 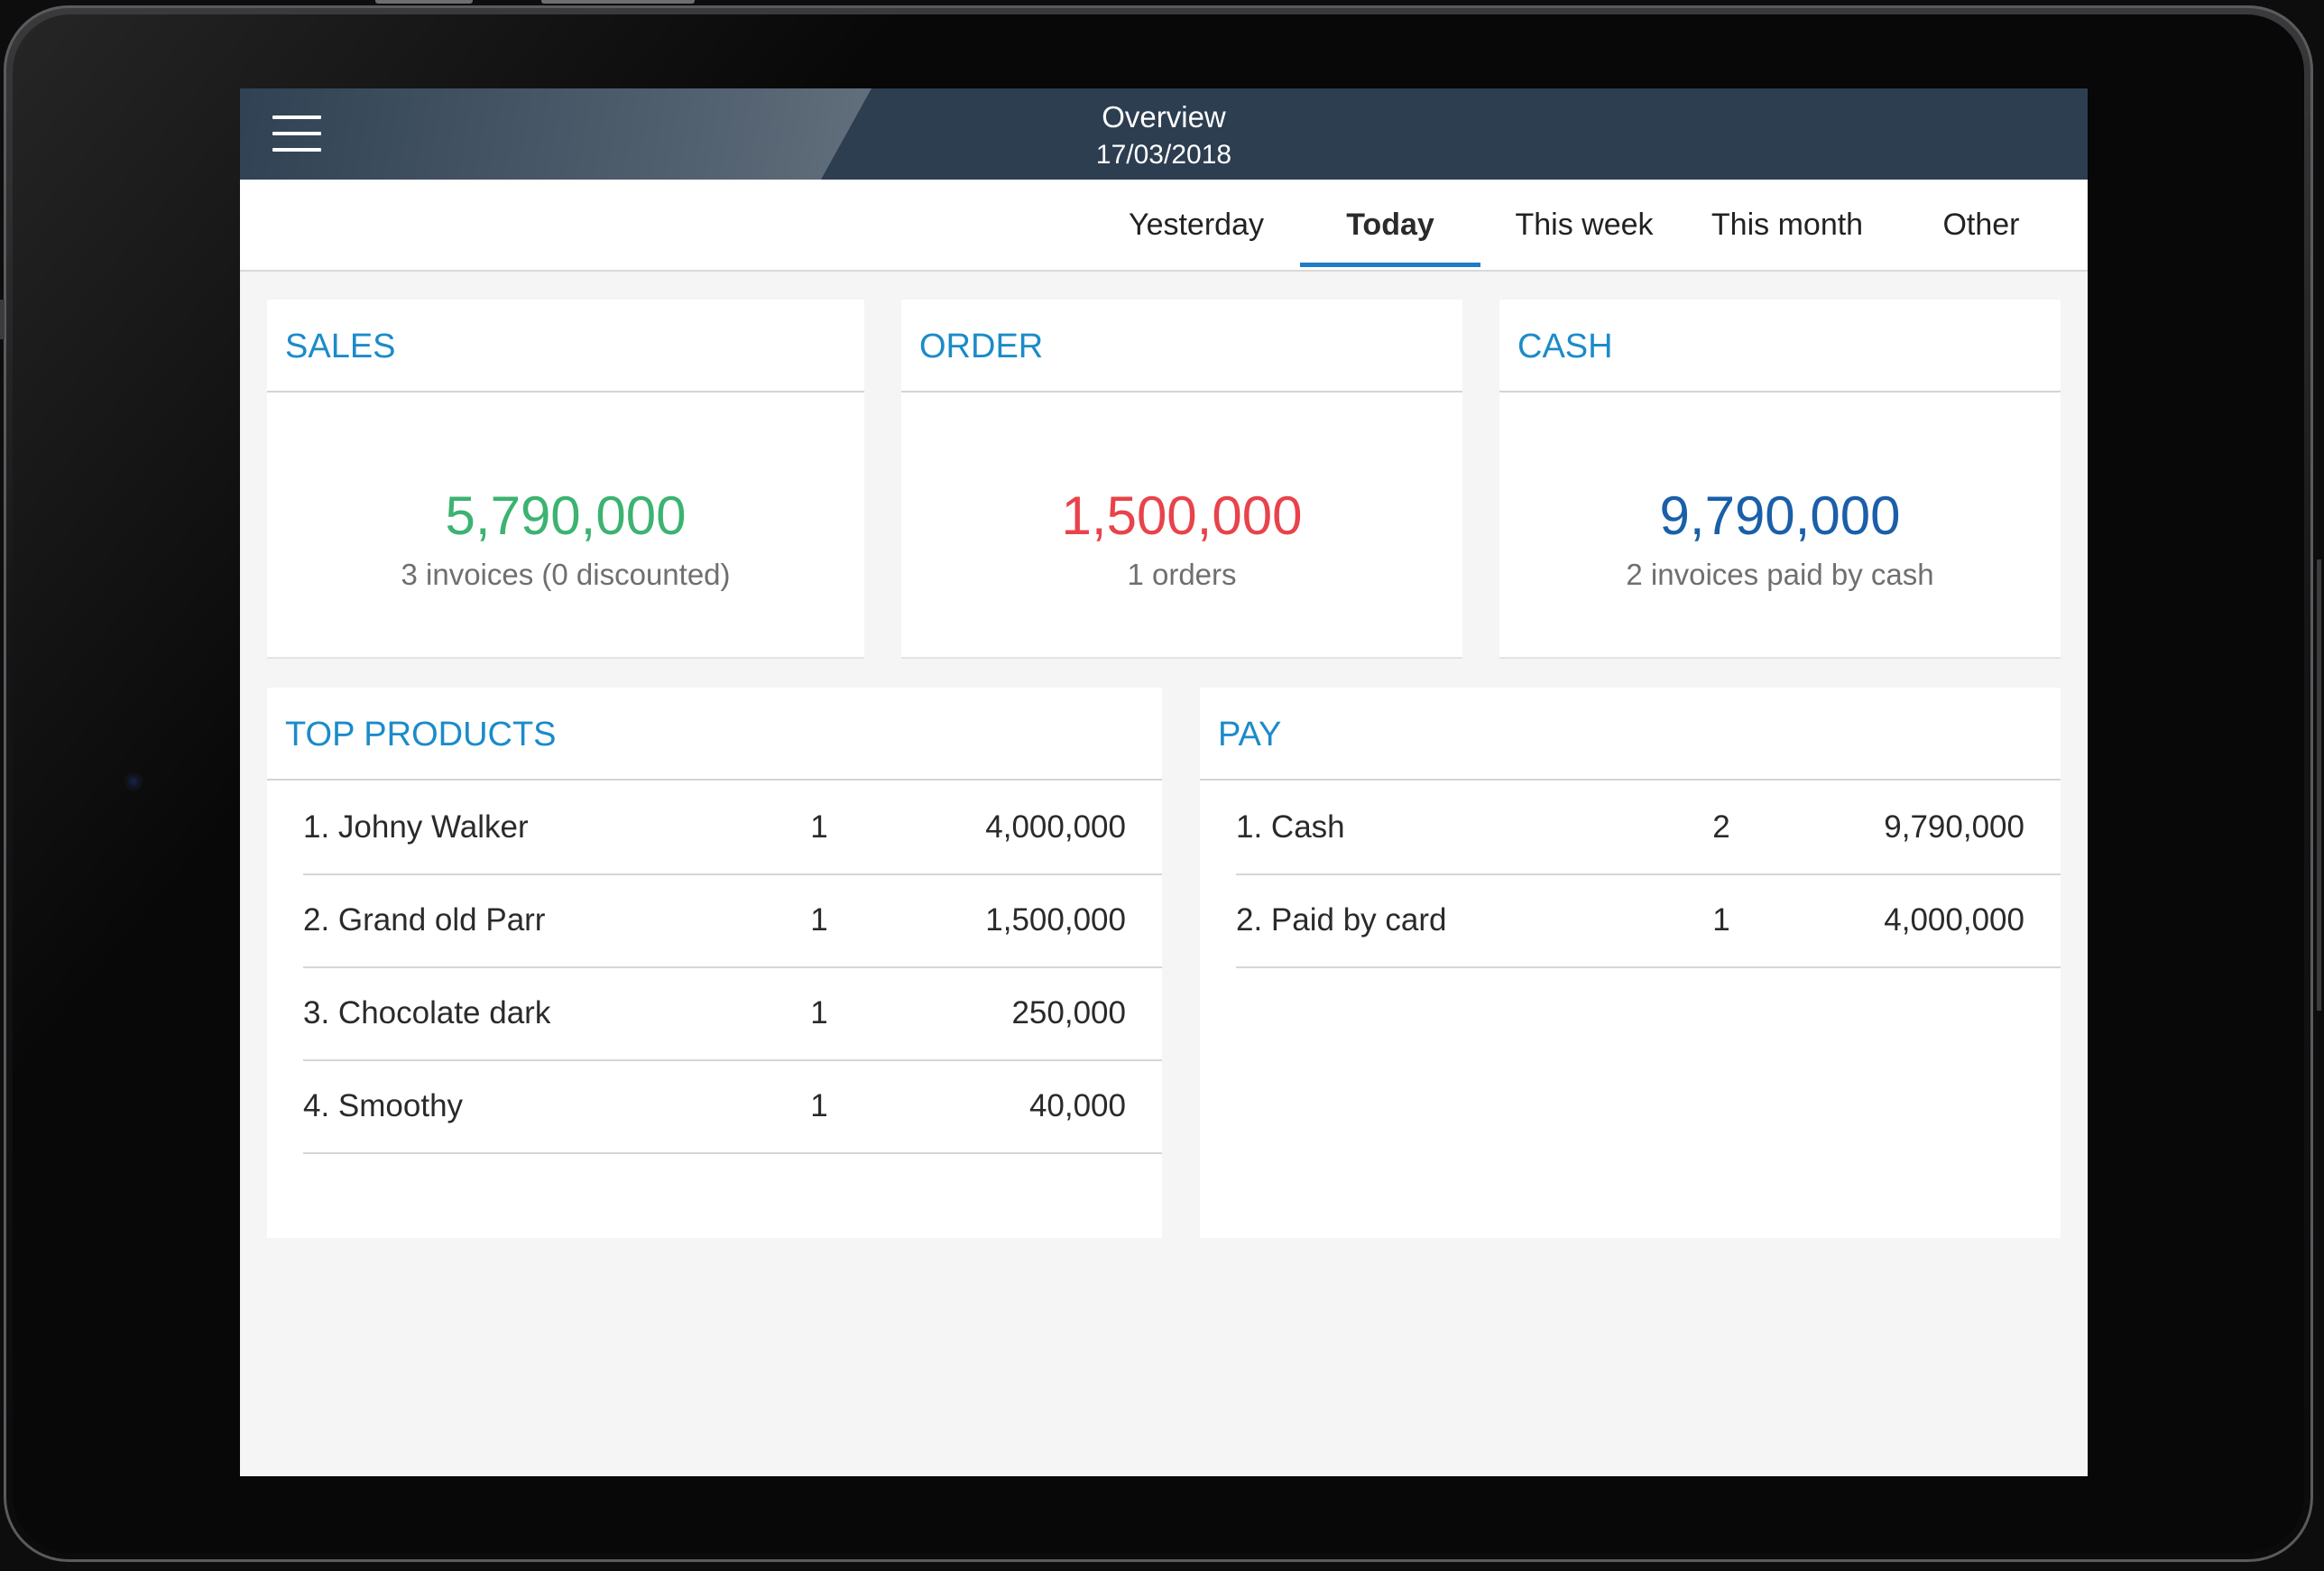 I want to click on tab-yesterday: Yesterday, so click(x=1196, y=225).